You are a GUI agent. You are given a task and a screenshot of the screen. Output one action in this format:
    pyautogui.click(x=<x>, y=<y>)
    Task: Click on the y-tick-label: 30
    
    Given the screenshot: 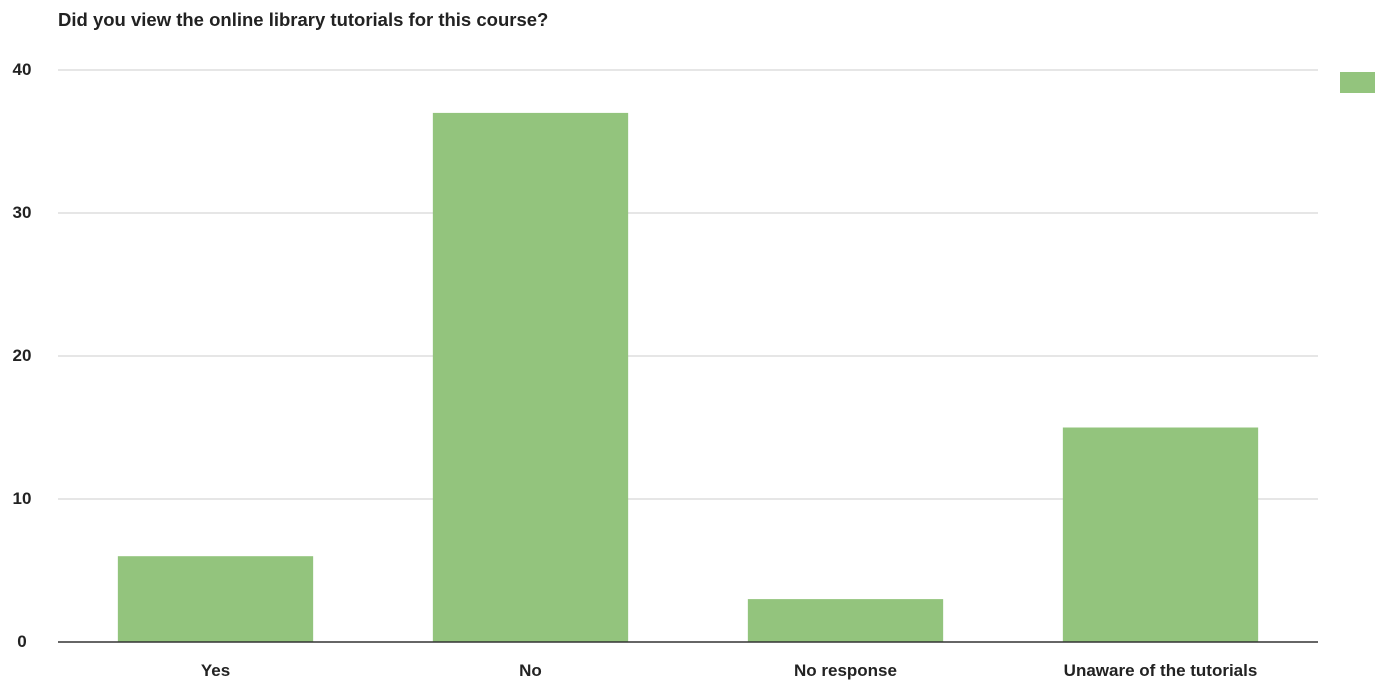 What is the action you would take?
    pyautogui.click(x=22, y=212)
    